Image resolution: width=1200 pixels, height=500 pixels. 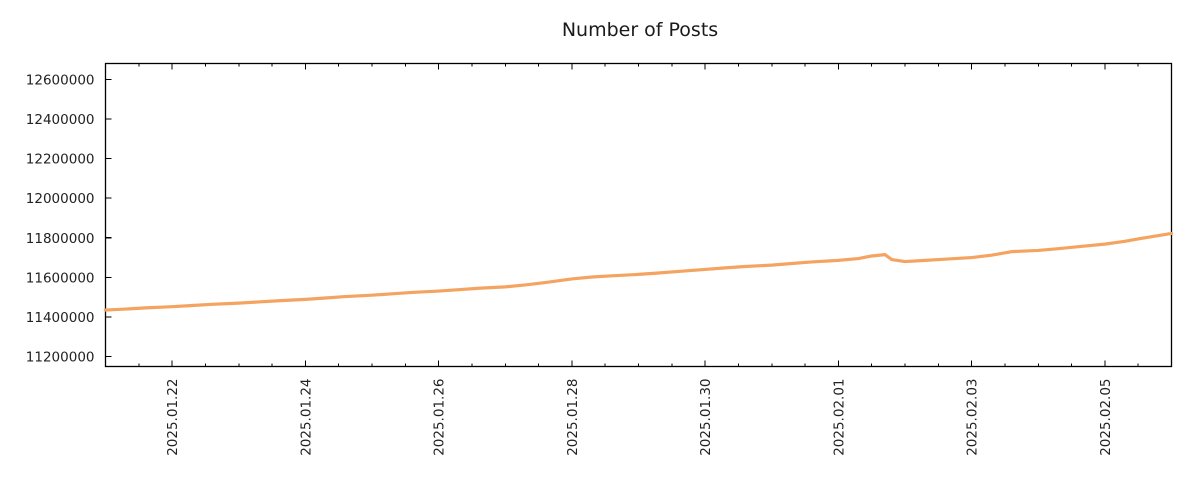 What do you see at coordinates (573, 417) in the screenshot?
I see `x-tick-label: 2025.01.28` at bounding box center [573, 417].